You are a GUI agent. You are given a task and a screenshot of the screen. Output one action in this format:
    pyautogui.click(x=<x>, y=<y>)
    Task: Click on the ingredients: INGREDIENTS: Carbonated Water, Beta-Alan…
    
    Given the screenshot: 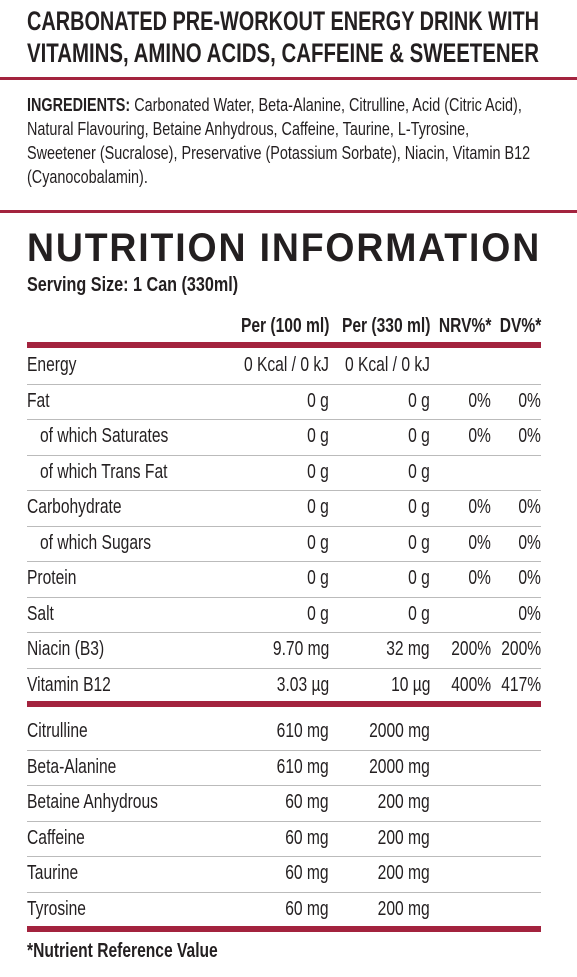 What is the action you would take?
    pyautogui.click(x=283, y=141)
    